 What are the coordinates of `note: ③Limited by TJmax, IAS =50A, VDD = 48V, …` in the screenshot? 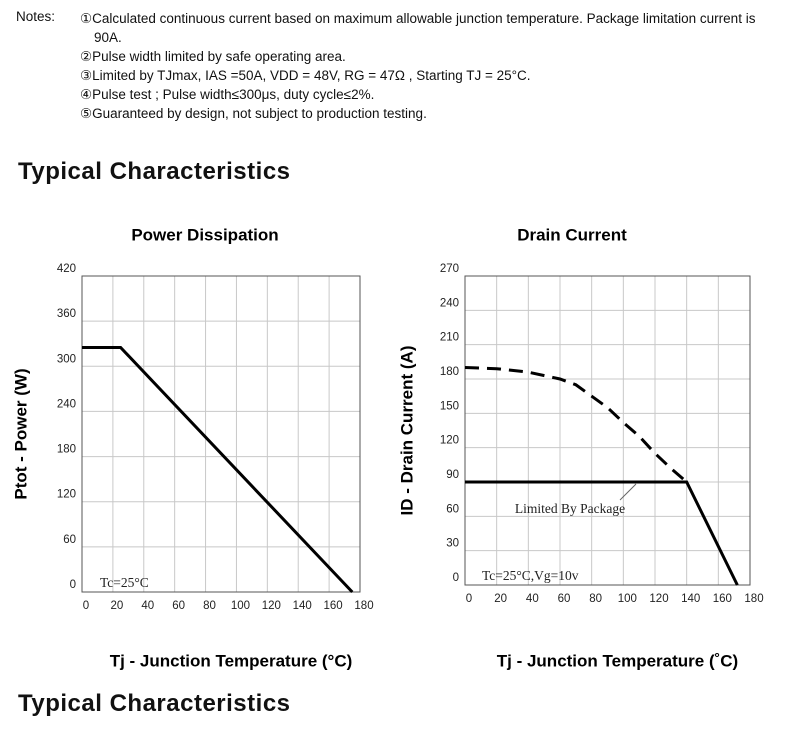 It's located at (305, 75).